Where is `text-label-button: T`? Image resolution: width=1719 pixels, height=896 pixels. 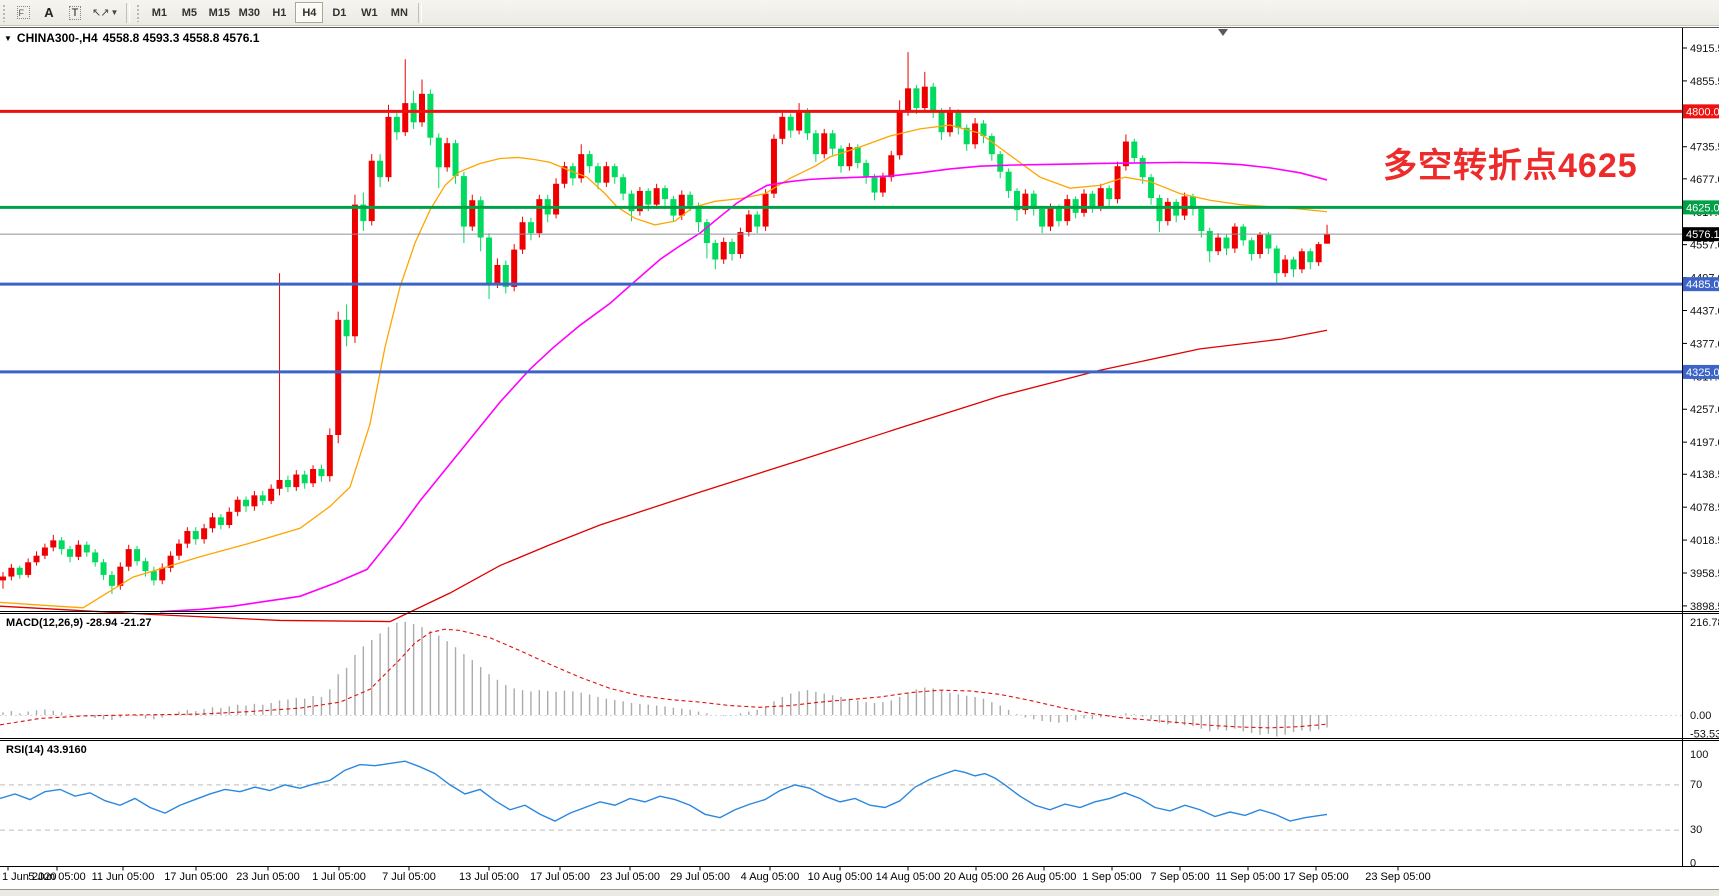 text-label-button: T is located at coordinates (75, 13).